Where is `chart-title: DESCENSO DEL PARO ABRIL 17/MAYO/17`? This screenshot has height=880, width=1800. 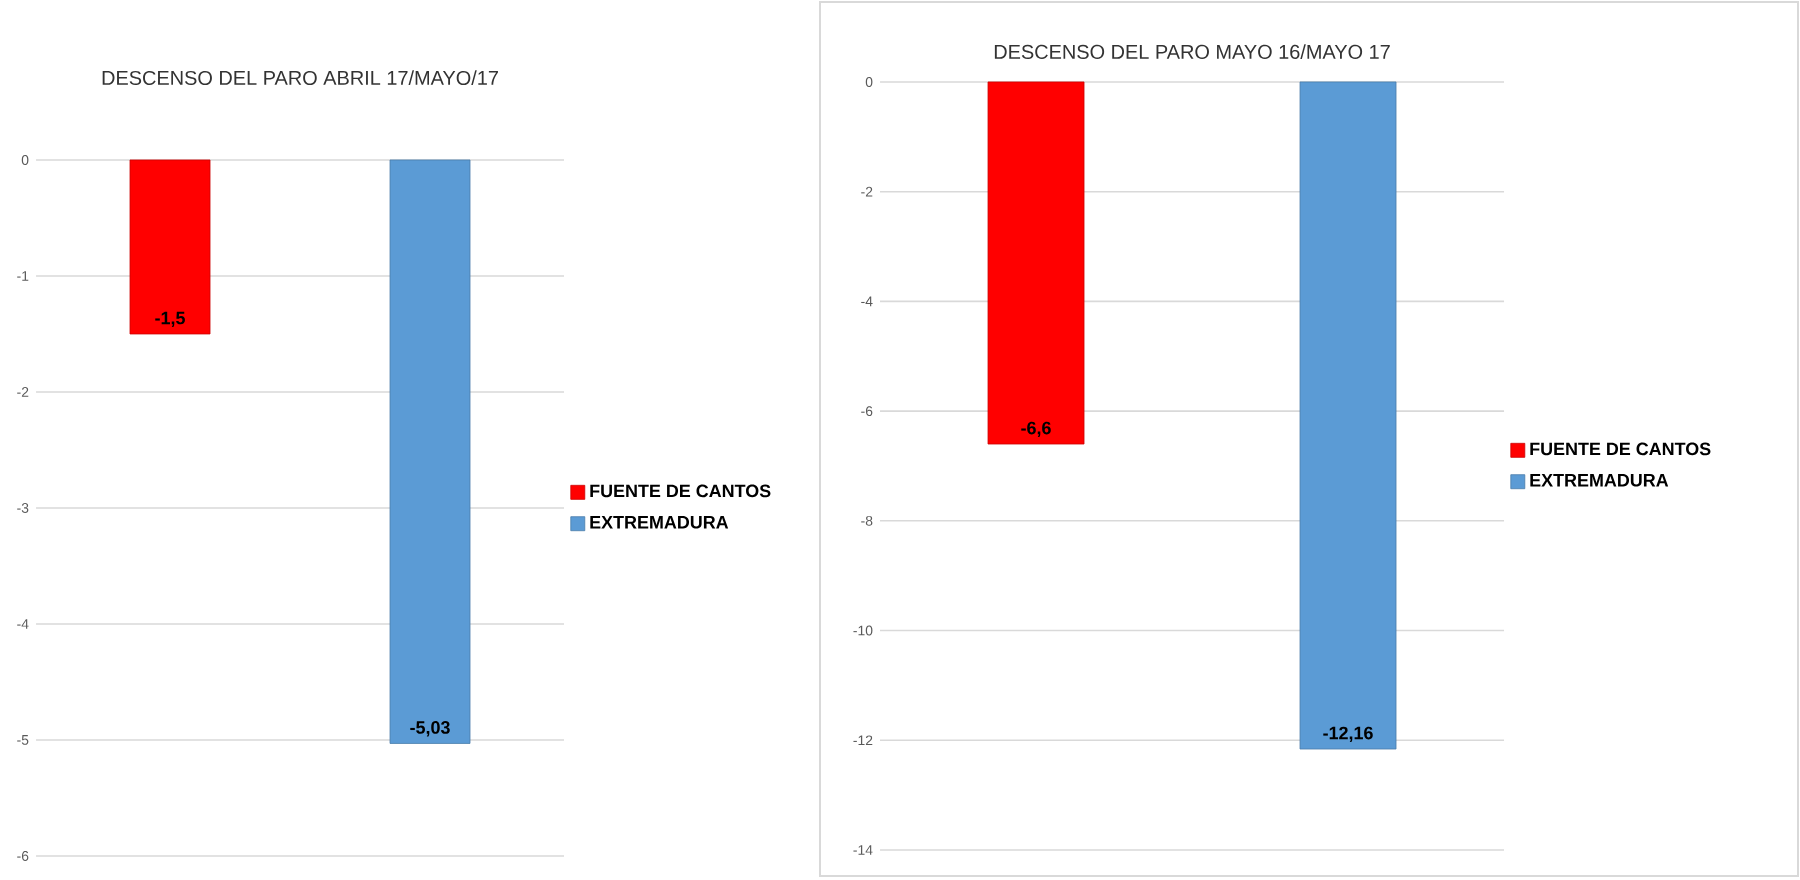 chart-title: DESCENSO DEL PARO ABRIL 17/MAYO/17 is located at coordinates (300, 77).